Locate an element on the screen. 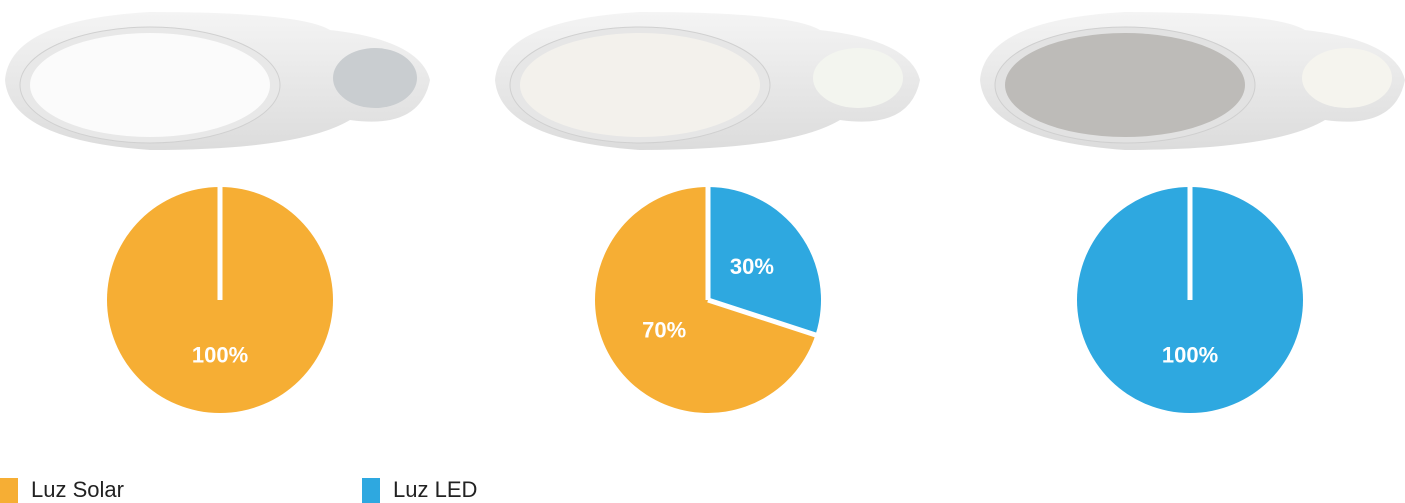  data-label: 70% is located at coordinates (664, 330).